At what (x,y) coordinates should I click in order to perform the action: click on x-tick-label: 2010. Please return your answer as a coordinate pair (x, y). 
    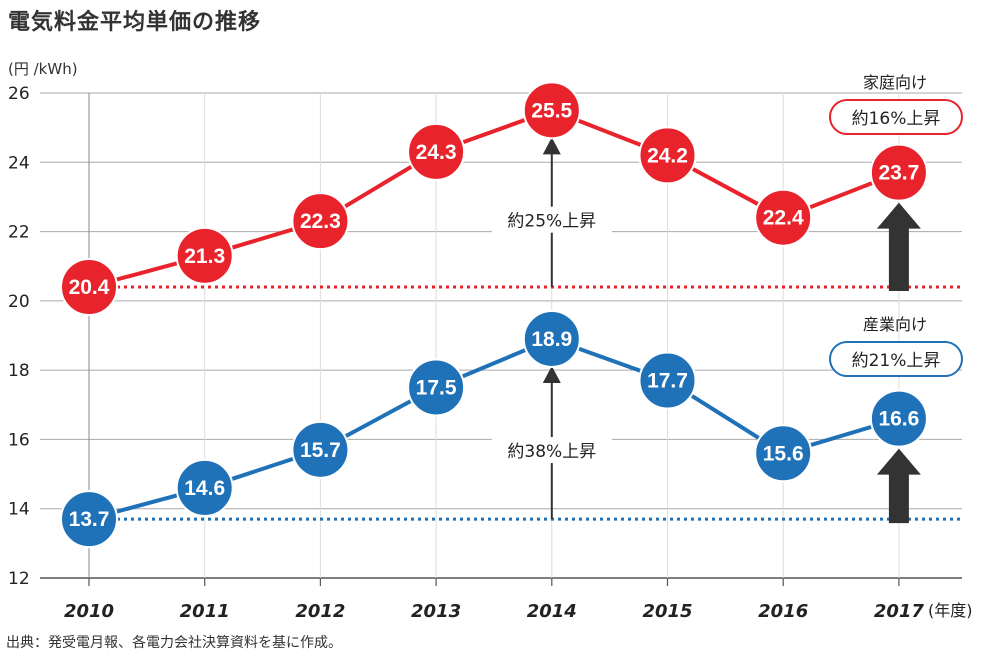
    Looking at the image, I should click on (89, 611).